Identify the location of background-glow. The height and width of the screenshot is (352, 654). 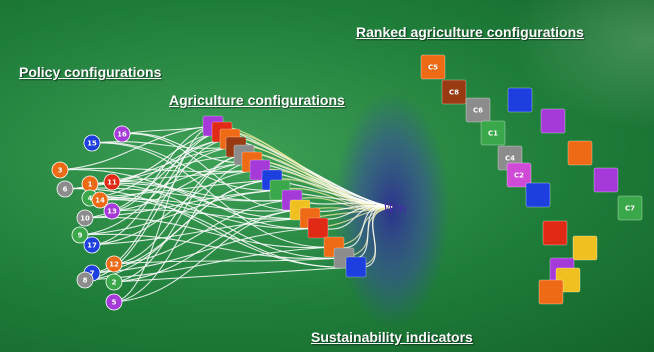
(582, 65).